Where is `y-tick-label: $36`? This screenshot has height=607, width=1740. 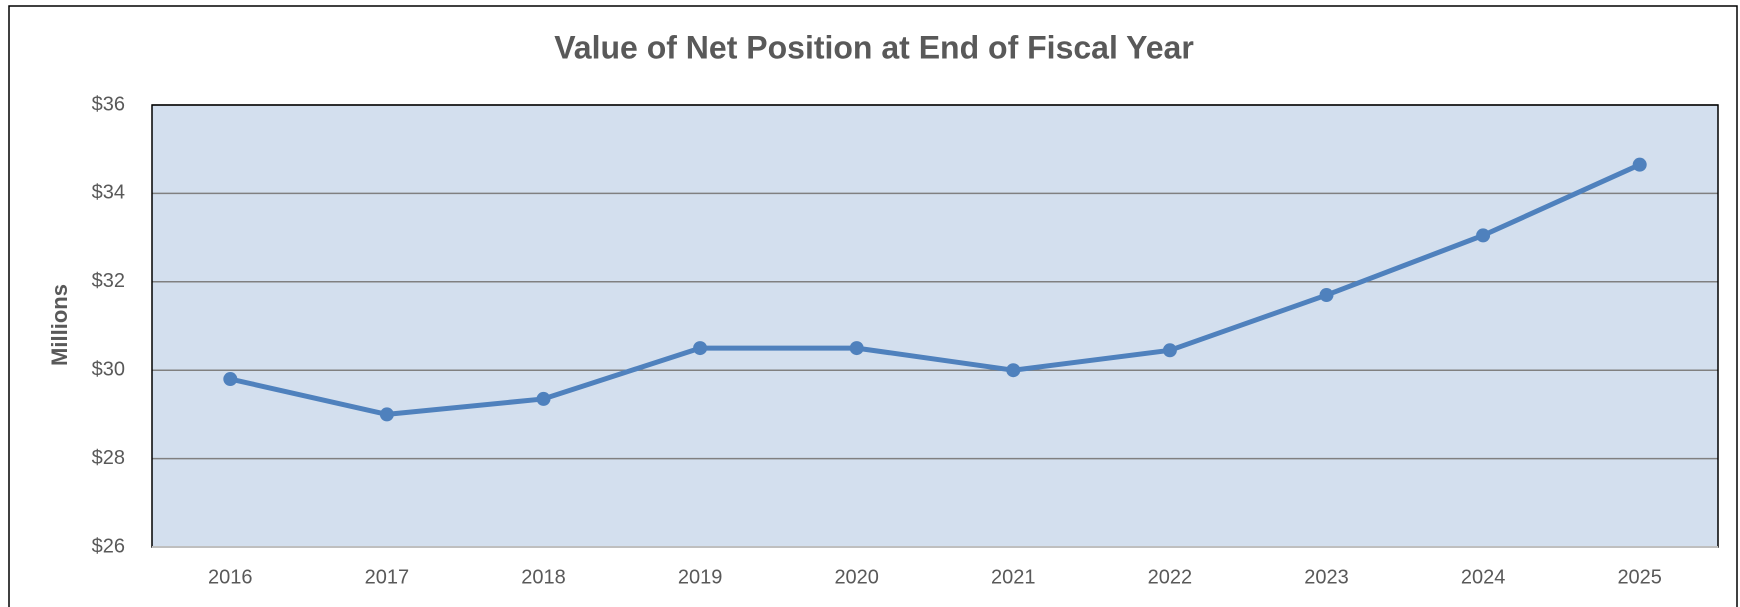
y-tick-label: $36 is located at coordinates (108, 104).